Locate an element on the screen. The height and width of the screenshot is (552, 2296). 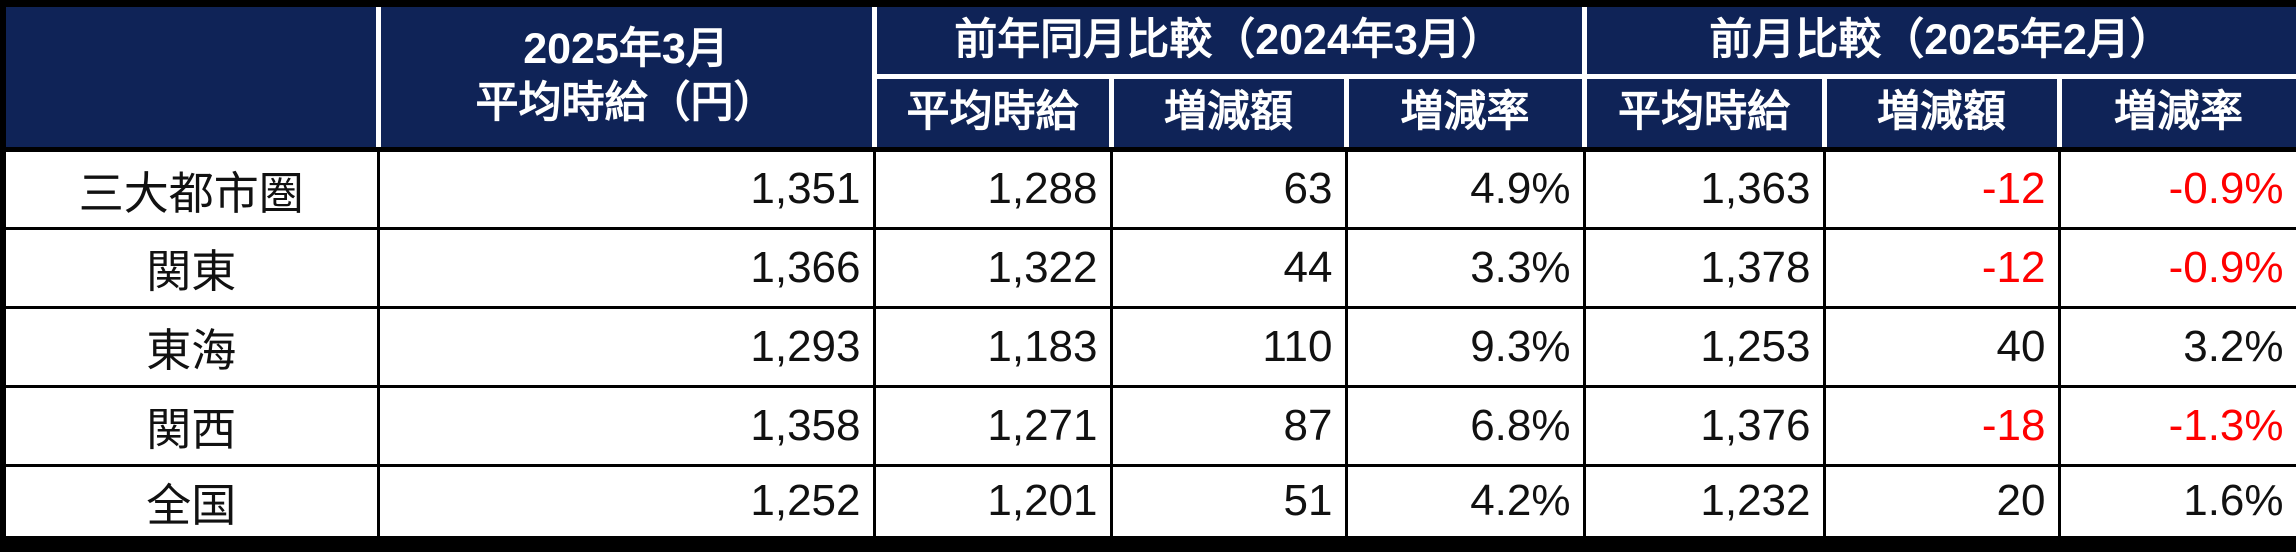
mom-avg-cell: 1,363 is located at coordinates (1704, 189).